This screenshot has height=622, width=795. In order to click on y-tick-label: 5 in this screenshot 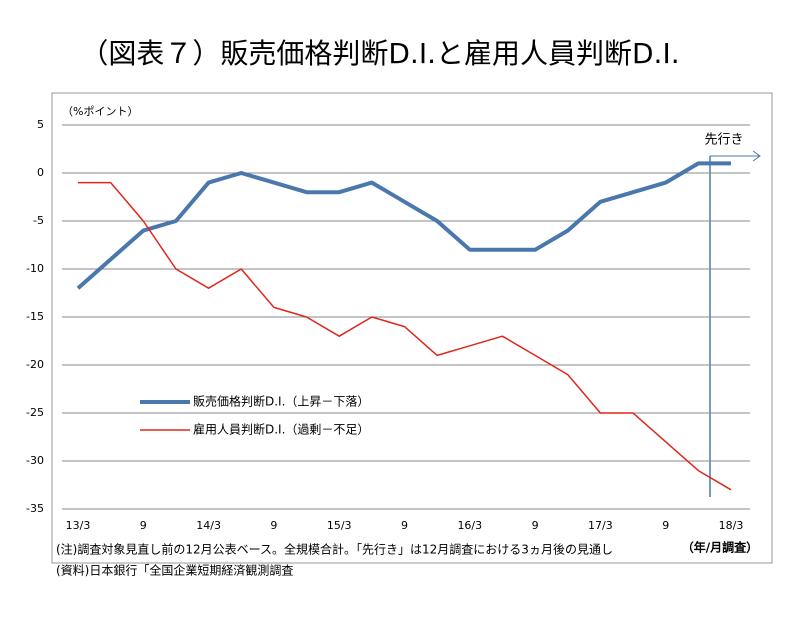, I will do `click(40, 124)`.